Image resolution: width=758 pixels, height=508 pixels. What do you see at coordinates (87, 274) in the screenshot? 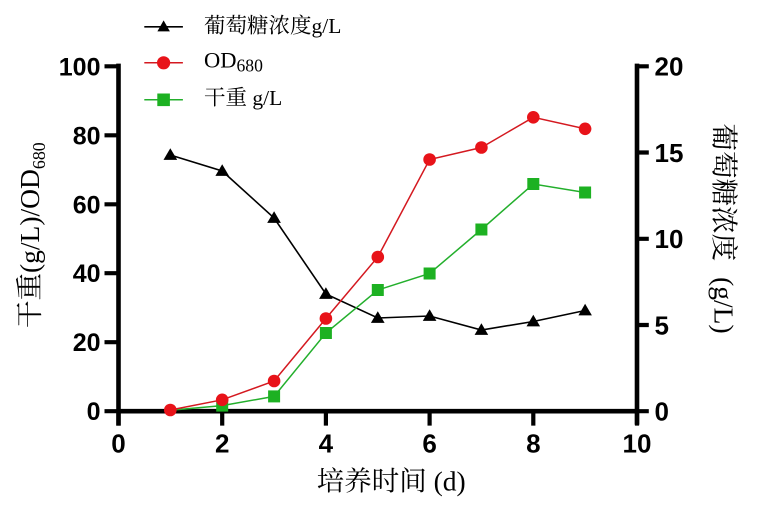
I see `svg-text: 40` at bounding box center [87, 274].